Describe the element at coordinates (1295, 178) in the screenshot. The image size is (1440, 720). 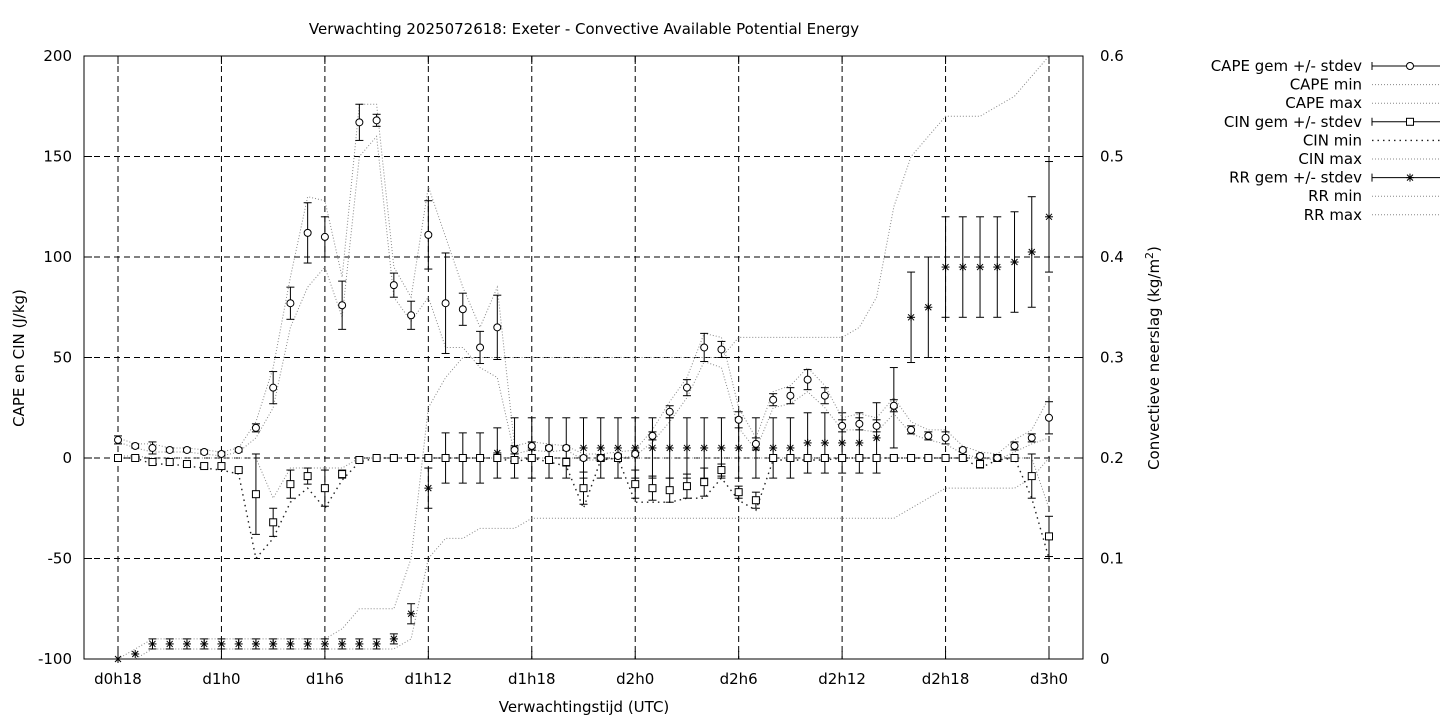
I see `legend-label: RR gem +/- stdev` at that location.